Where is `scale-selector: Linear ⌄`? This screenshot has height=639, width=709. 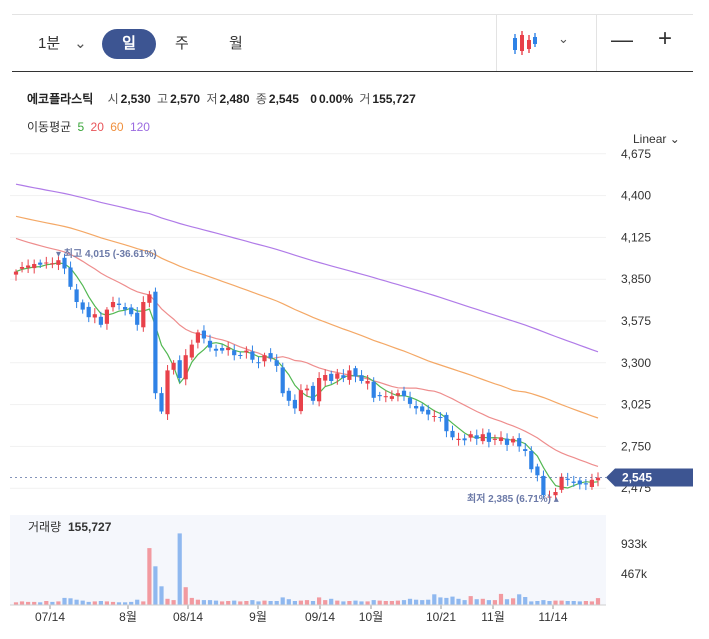 scale-selector: Linear ⌄ is located at coordinates (656, 139).